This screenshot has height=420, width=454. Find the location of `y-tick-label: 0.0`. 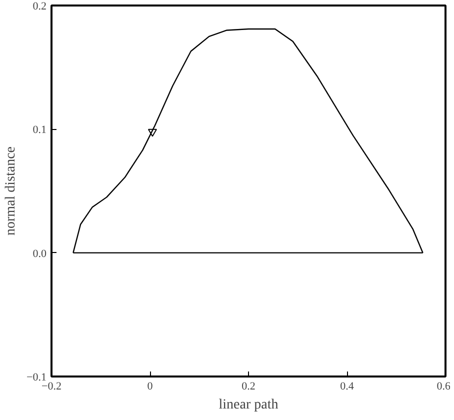

y-tick-label: 0.0 is located at coordinates (39, 254).